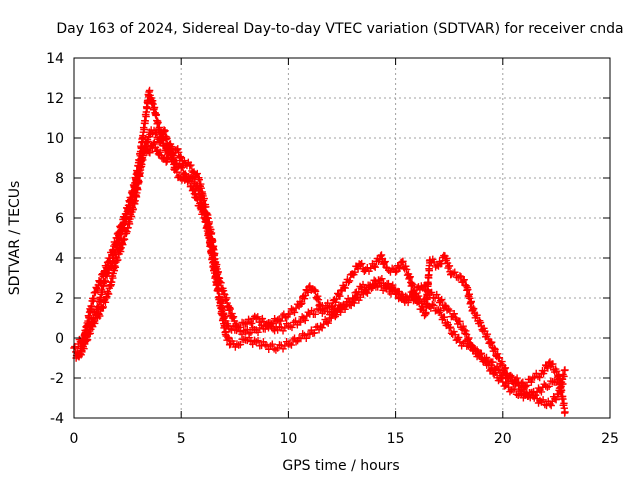 Image resolution: width=640 pixels, height=480 pixels. What do you see at coordinates (55, 99) in the screenshot?
I see `y-tick-label: 12` at bounding box center [55, 99].